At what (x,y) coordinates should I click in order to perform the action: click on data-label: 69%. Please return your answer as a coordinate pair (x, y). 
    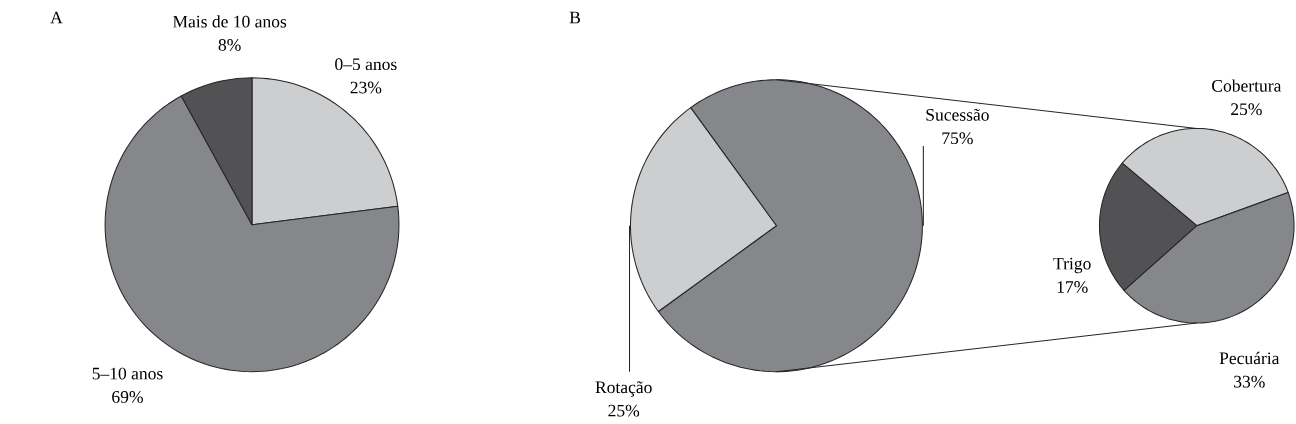
    Looking at the image, I should click on (127, 396).